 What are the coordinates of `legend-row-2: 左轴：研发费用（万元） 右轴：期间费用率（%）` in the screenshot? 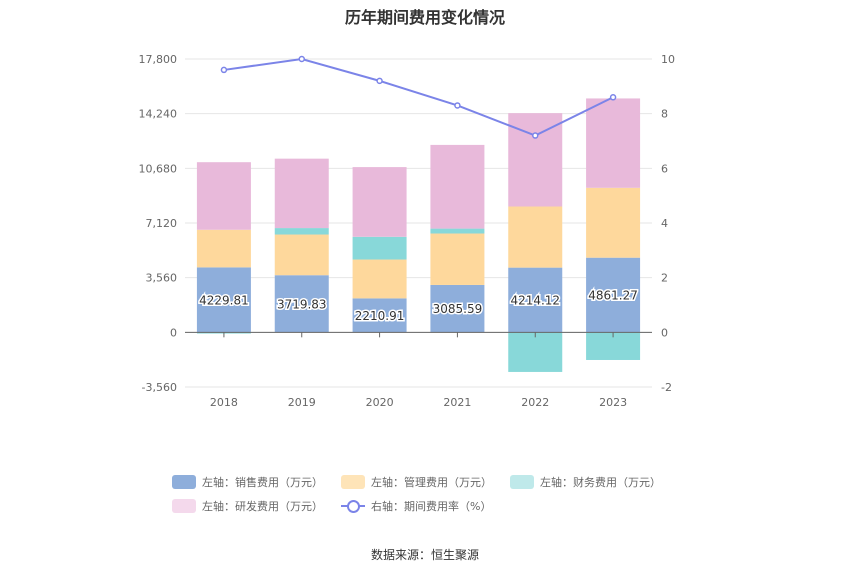 It's located at (432, 506).